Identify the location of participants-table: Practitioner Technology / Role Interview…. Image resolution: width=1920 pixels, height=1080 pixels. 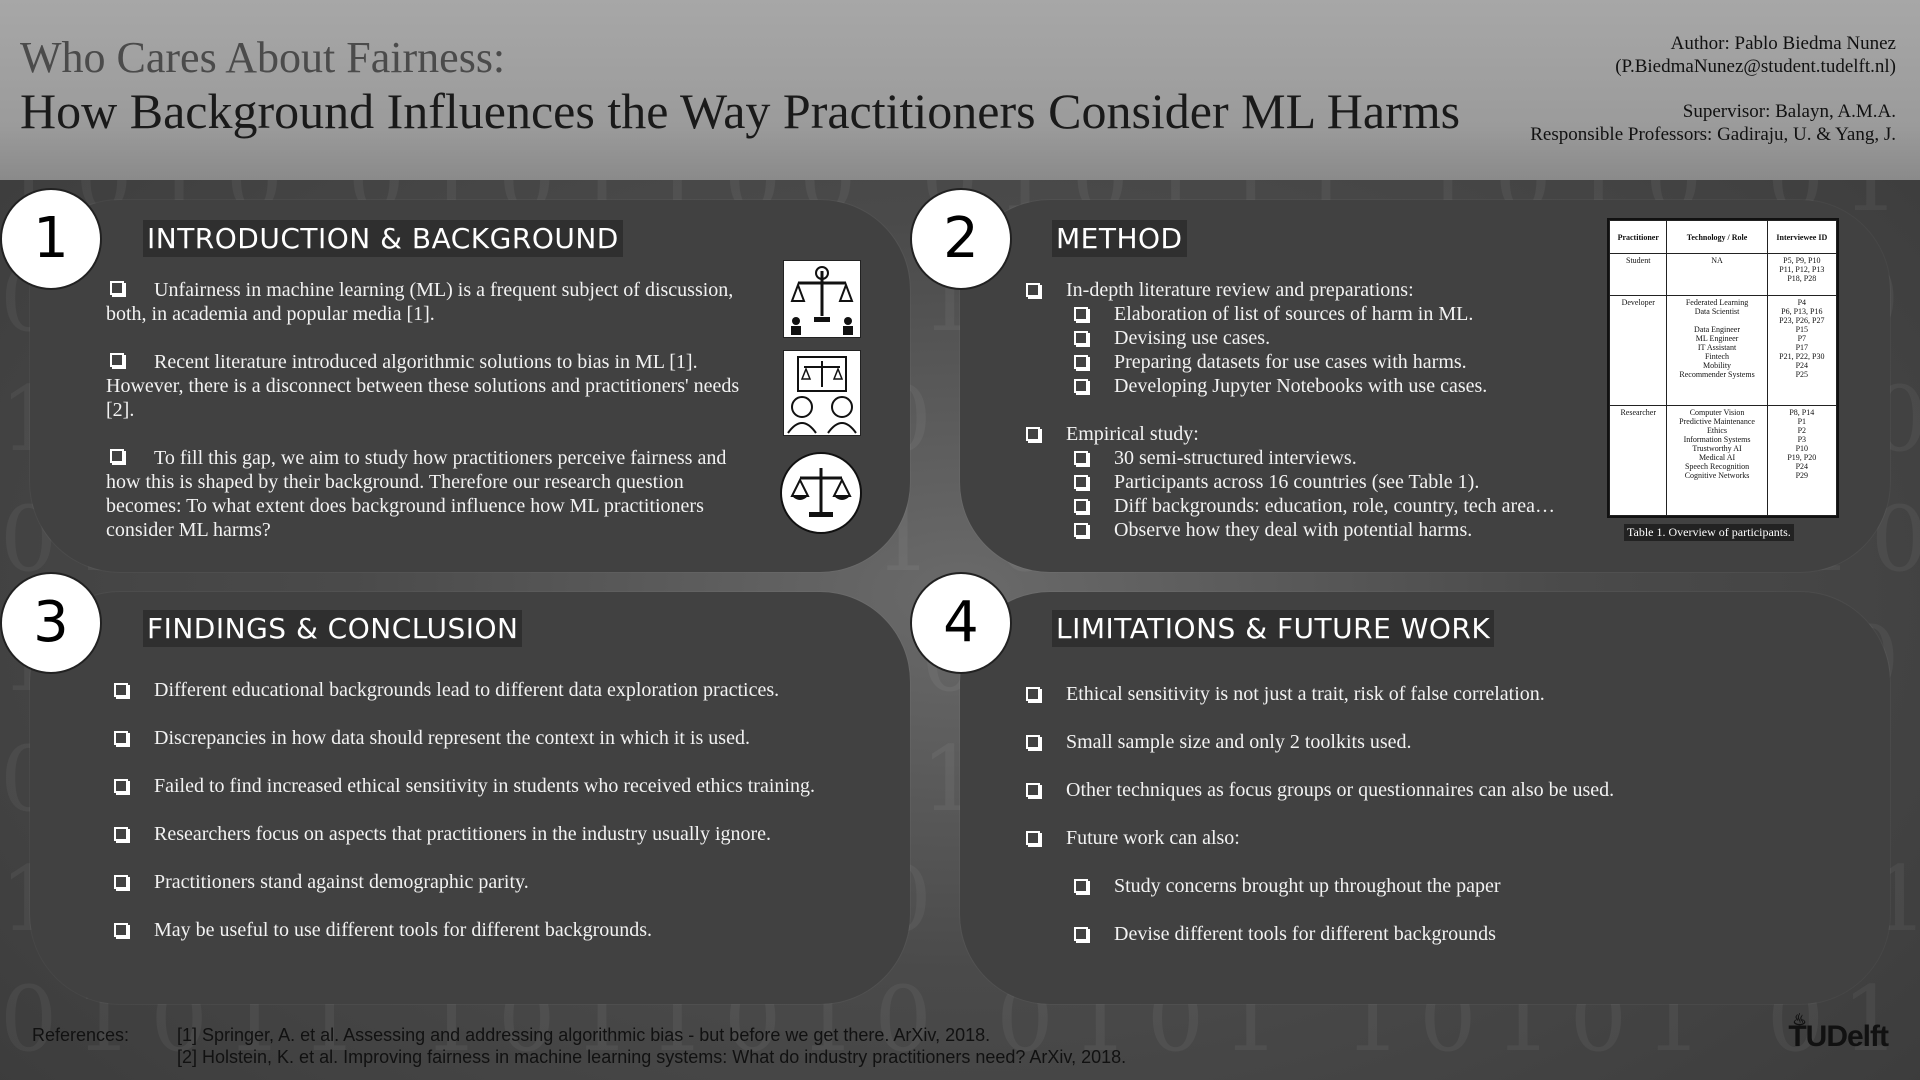
(1723, 368).